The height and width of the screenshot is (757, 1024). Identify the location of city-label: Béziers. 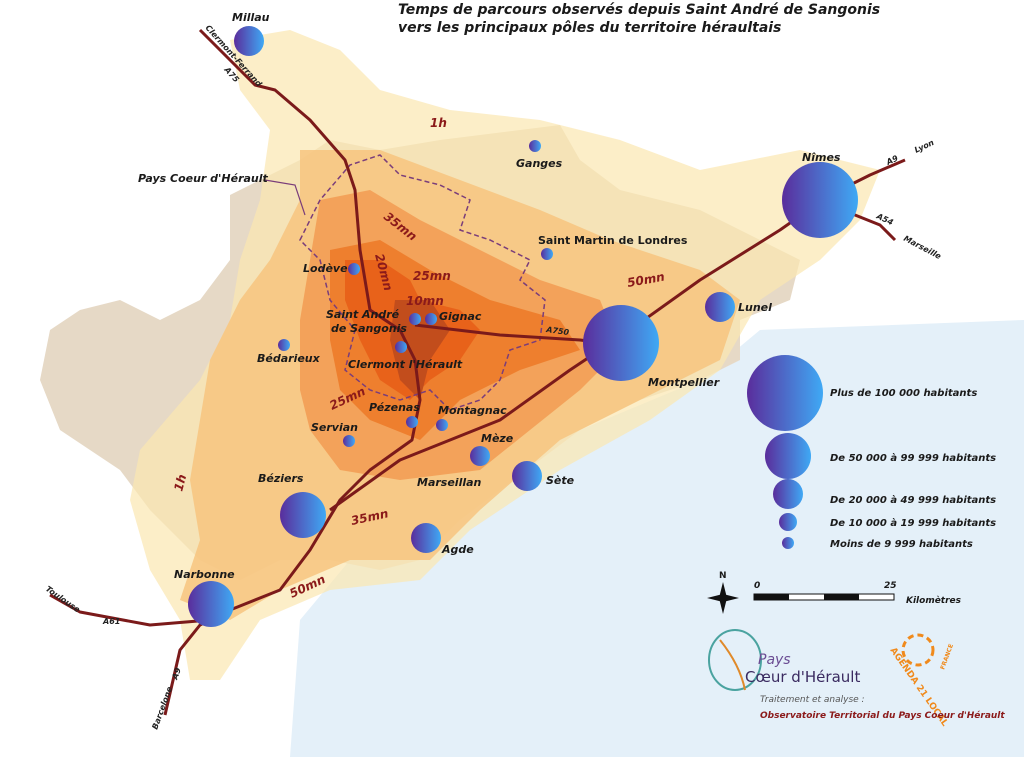
(281, 478).